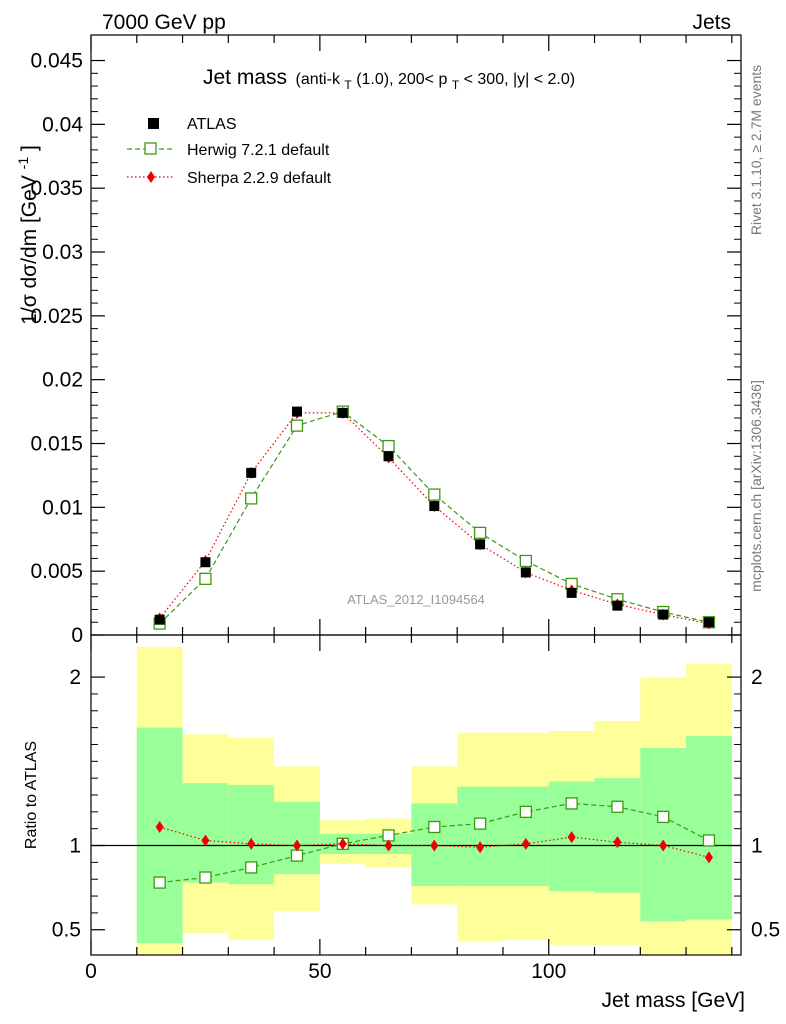 Image resolution: width=786 pixels, height=1024 pixels. I want to click on legend-sherpa-label: Sherpa 2.2.9 default, so click(259, 178).